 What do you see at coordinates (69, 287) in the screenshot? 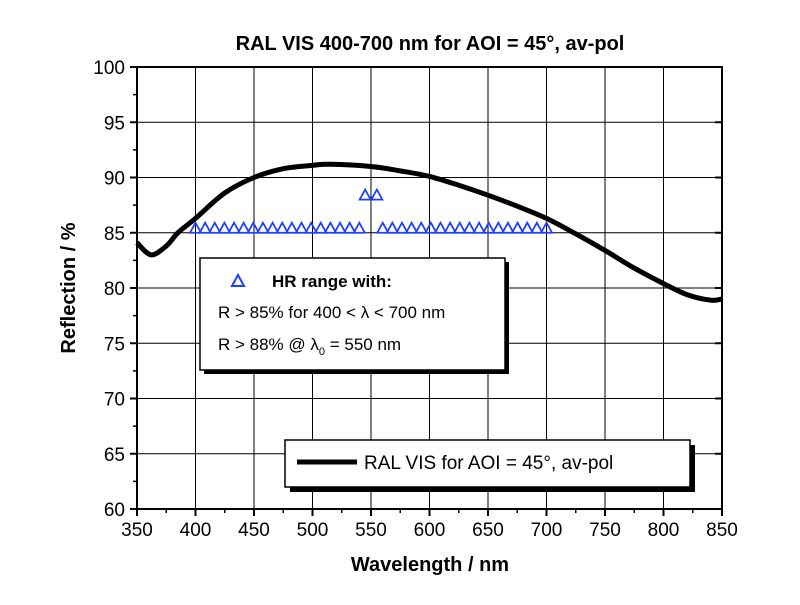
I see `y-axis-label: Reflection / %` at bounding box center [69, 287].